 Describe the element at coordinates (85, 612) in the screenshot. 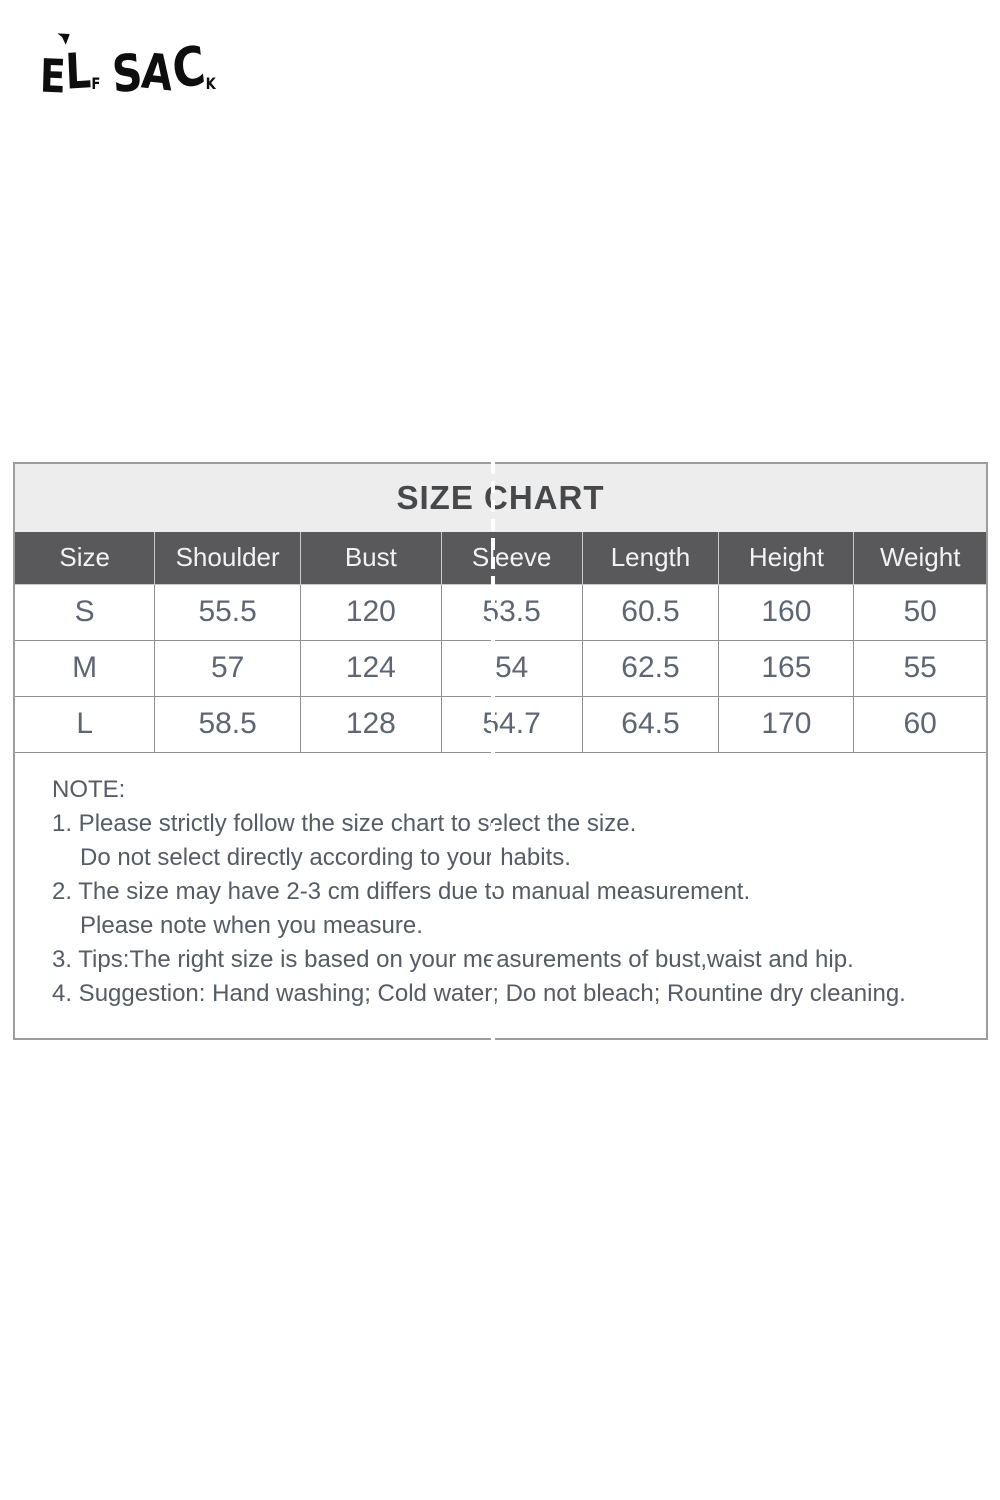

I see `table-cell: S` at that location.